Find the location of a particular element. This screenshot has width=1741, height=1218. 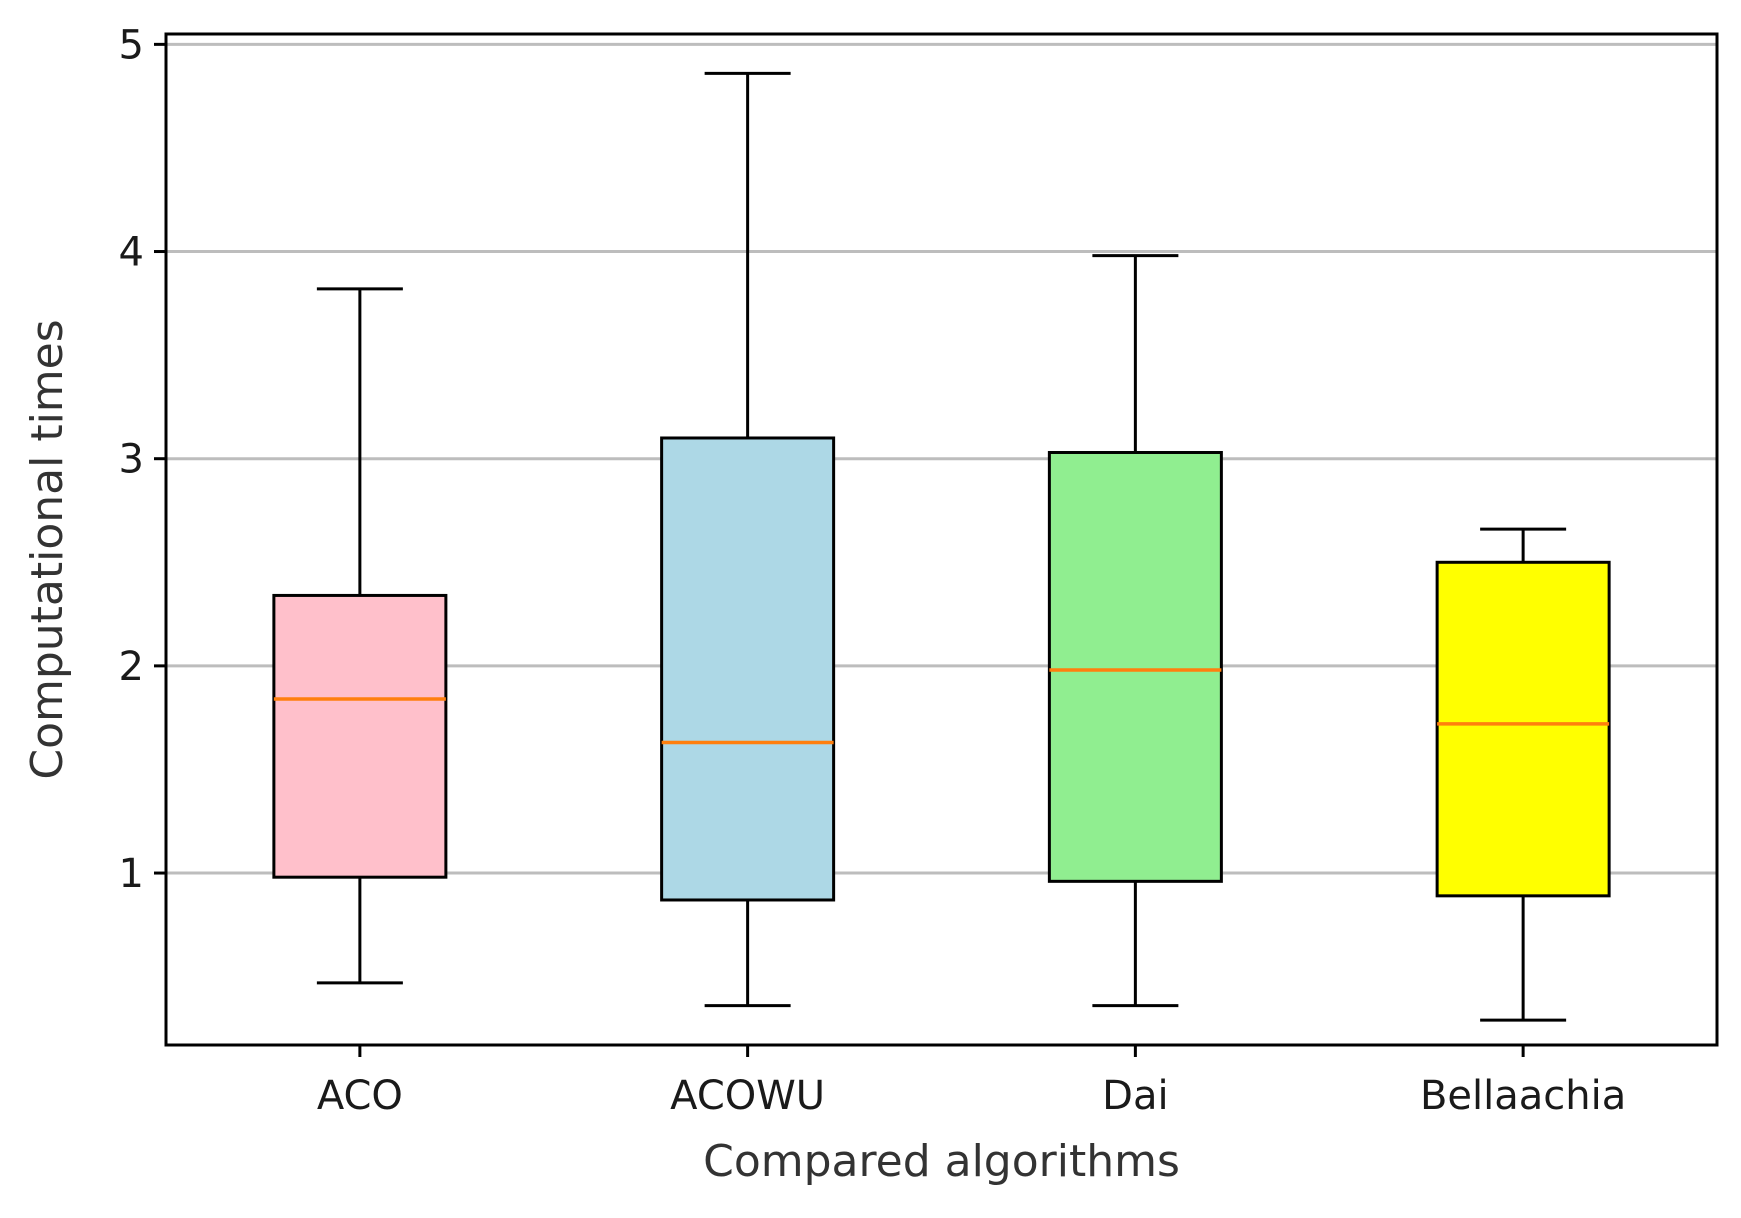

box-dai is located at coordinates (1135, 631).